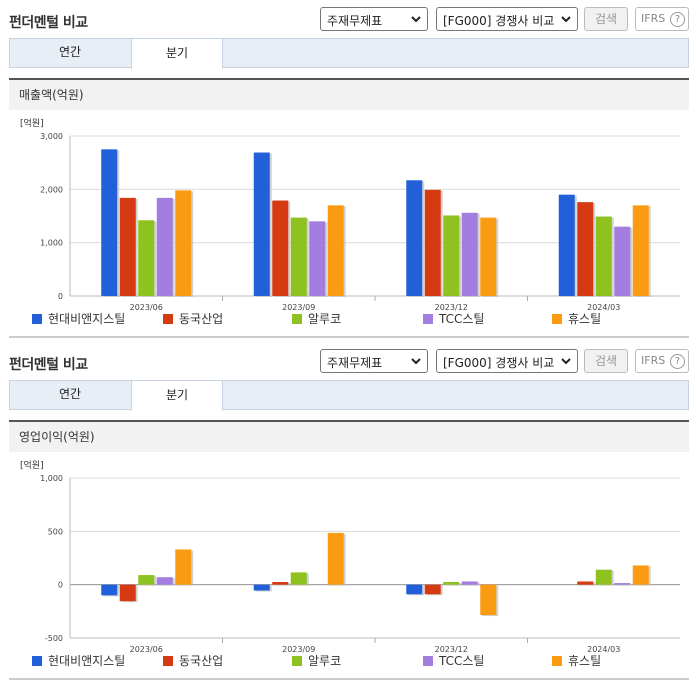  I want to click on y-tick-label: 500, so click(55, 531).